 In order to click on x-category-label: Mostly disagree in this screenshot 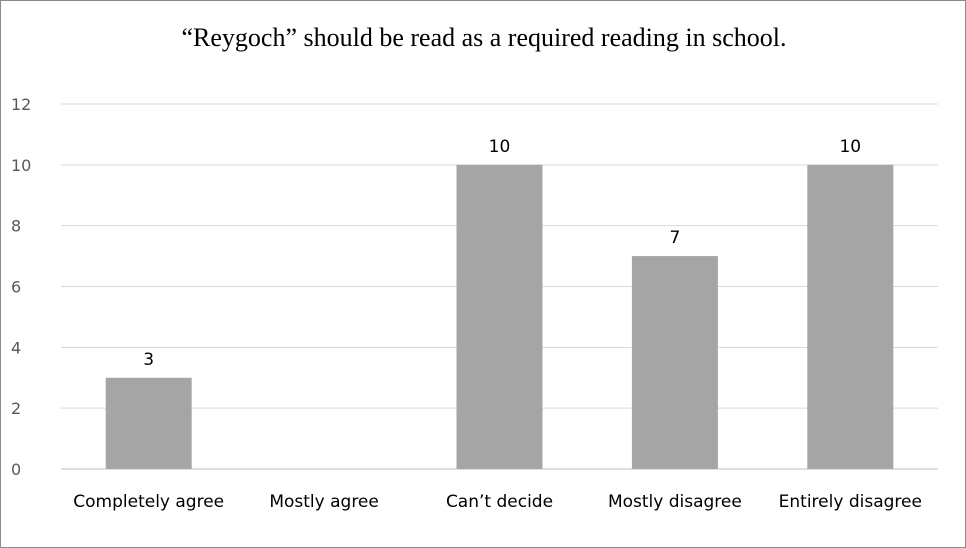, I will do `click(675, 502)`.